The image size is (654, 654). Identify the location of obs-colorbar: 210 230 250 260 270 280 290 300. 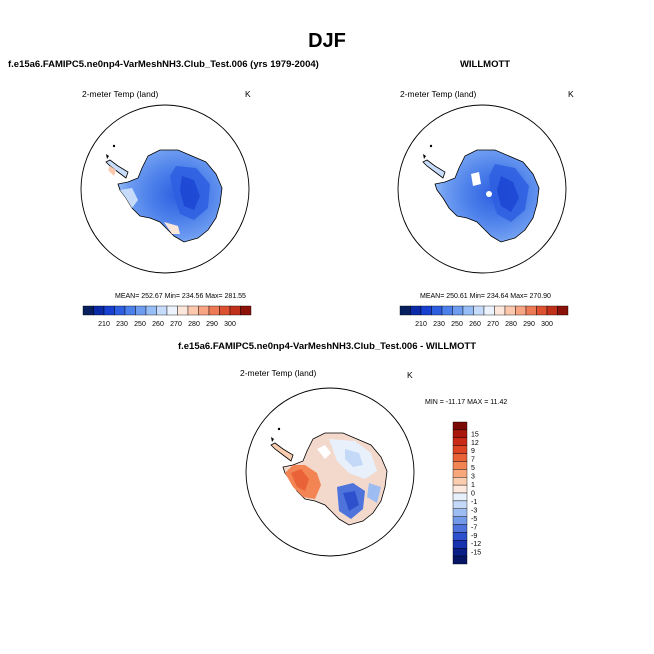
(484, 316).